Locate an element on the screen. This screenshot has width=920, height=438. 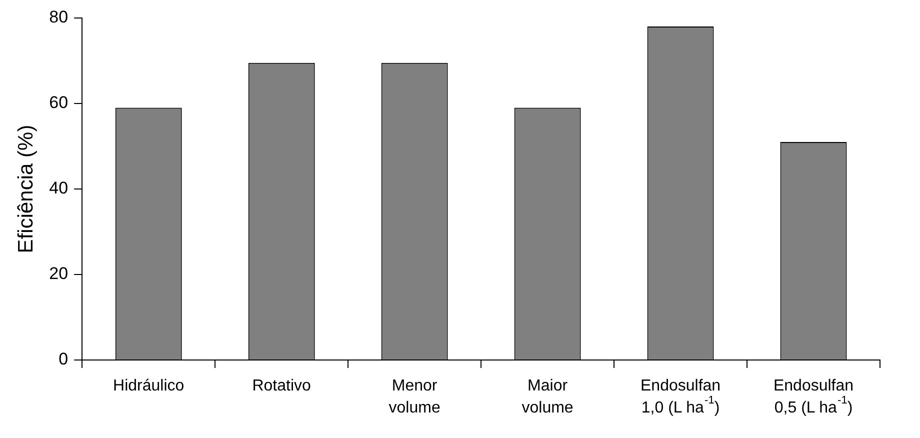
x-tick-label: Hidráulico is located at coordinates (148, 385).